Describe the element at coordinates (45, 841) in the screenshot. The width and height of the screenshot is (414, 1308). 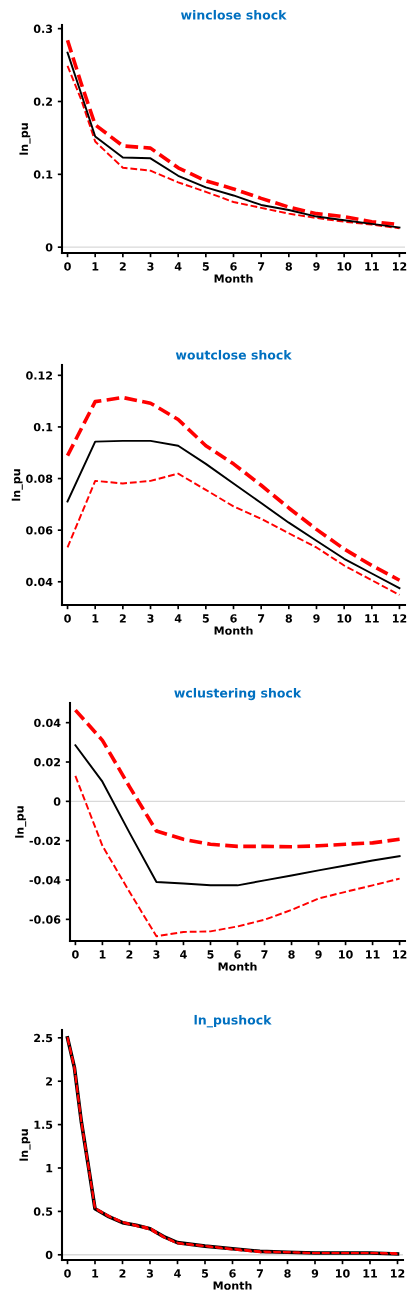
I see `y-tick-label: -0.02` at that location.